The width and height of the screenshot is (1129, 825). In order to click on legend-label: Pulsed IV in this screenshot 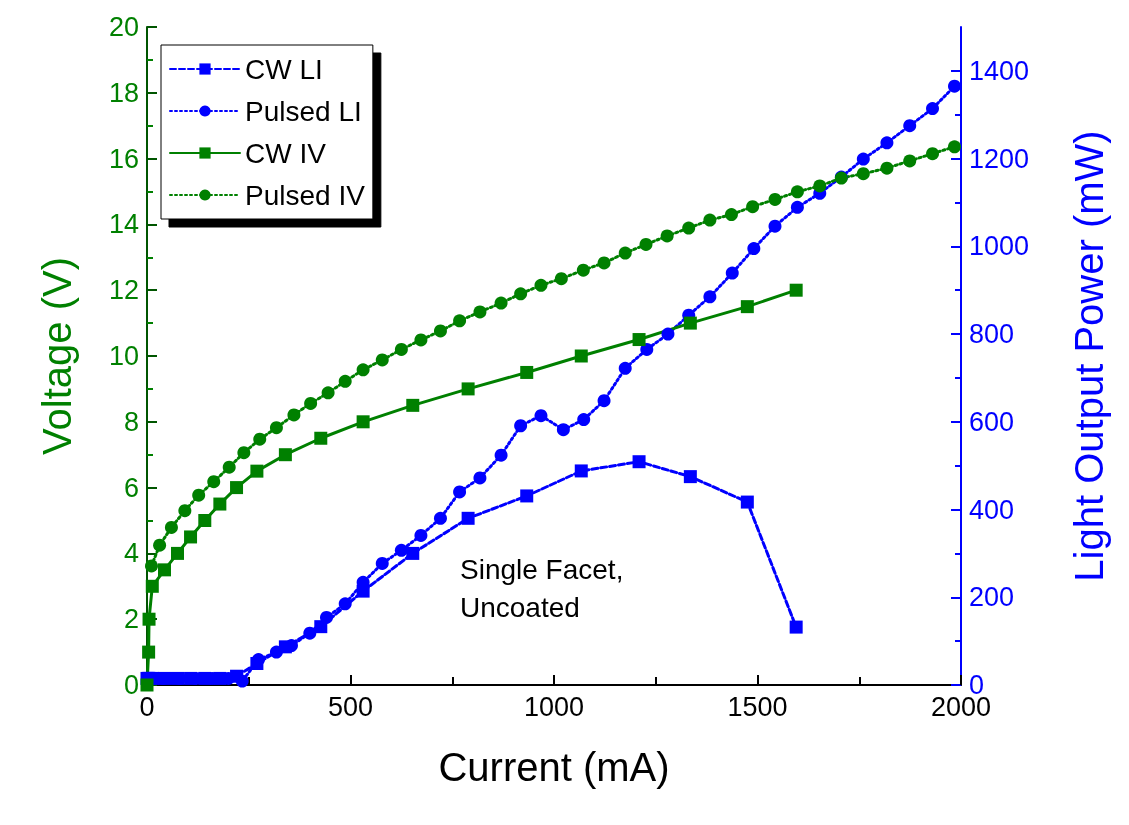, I will do `click(305, 195)`.